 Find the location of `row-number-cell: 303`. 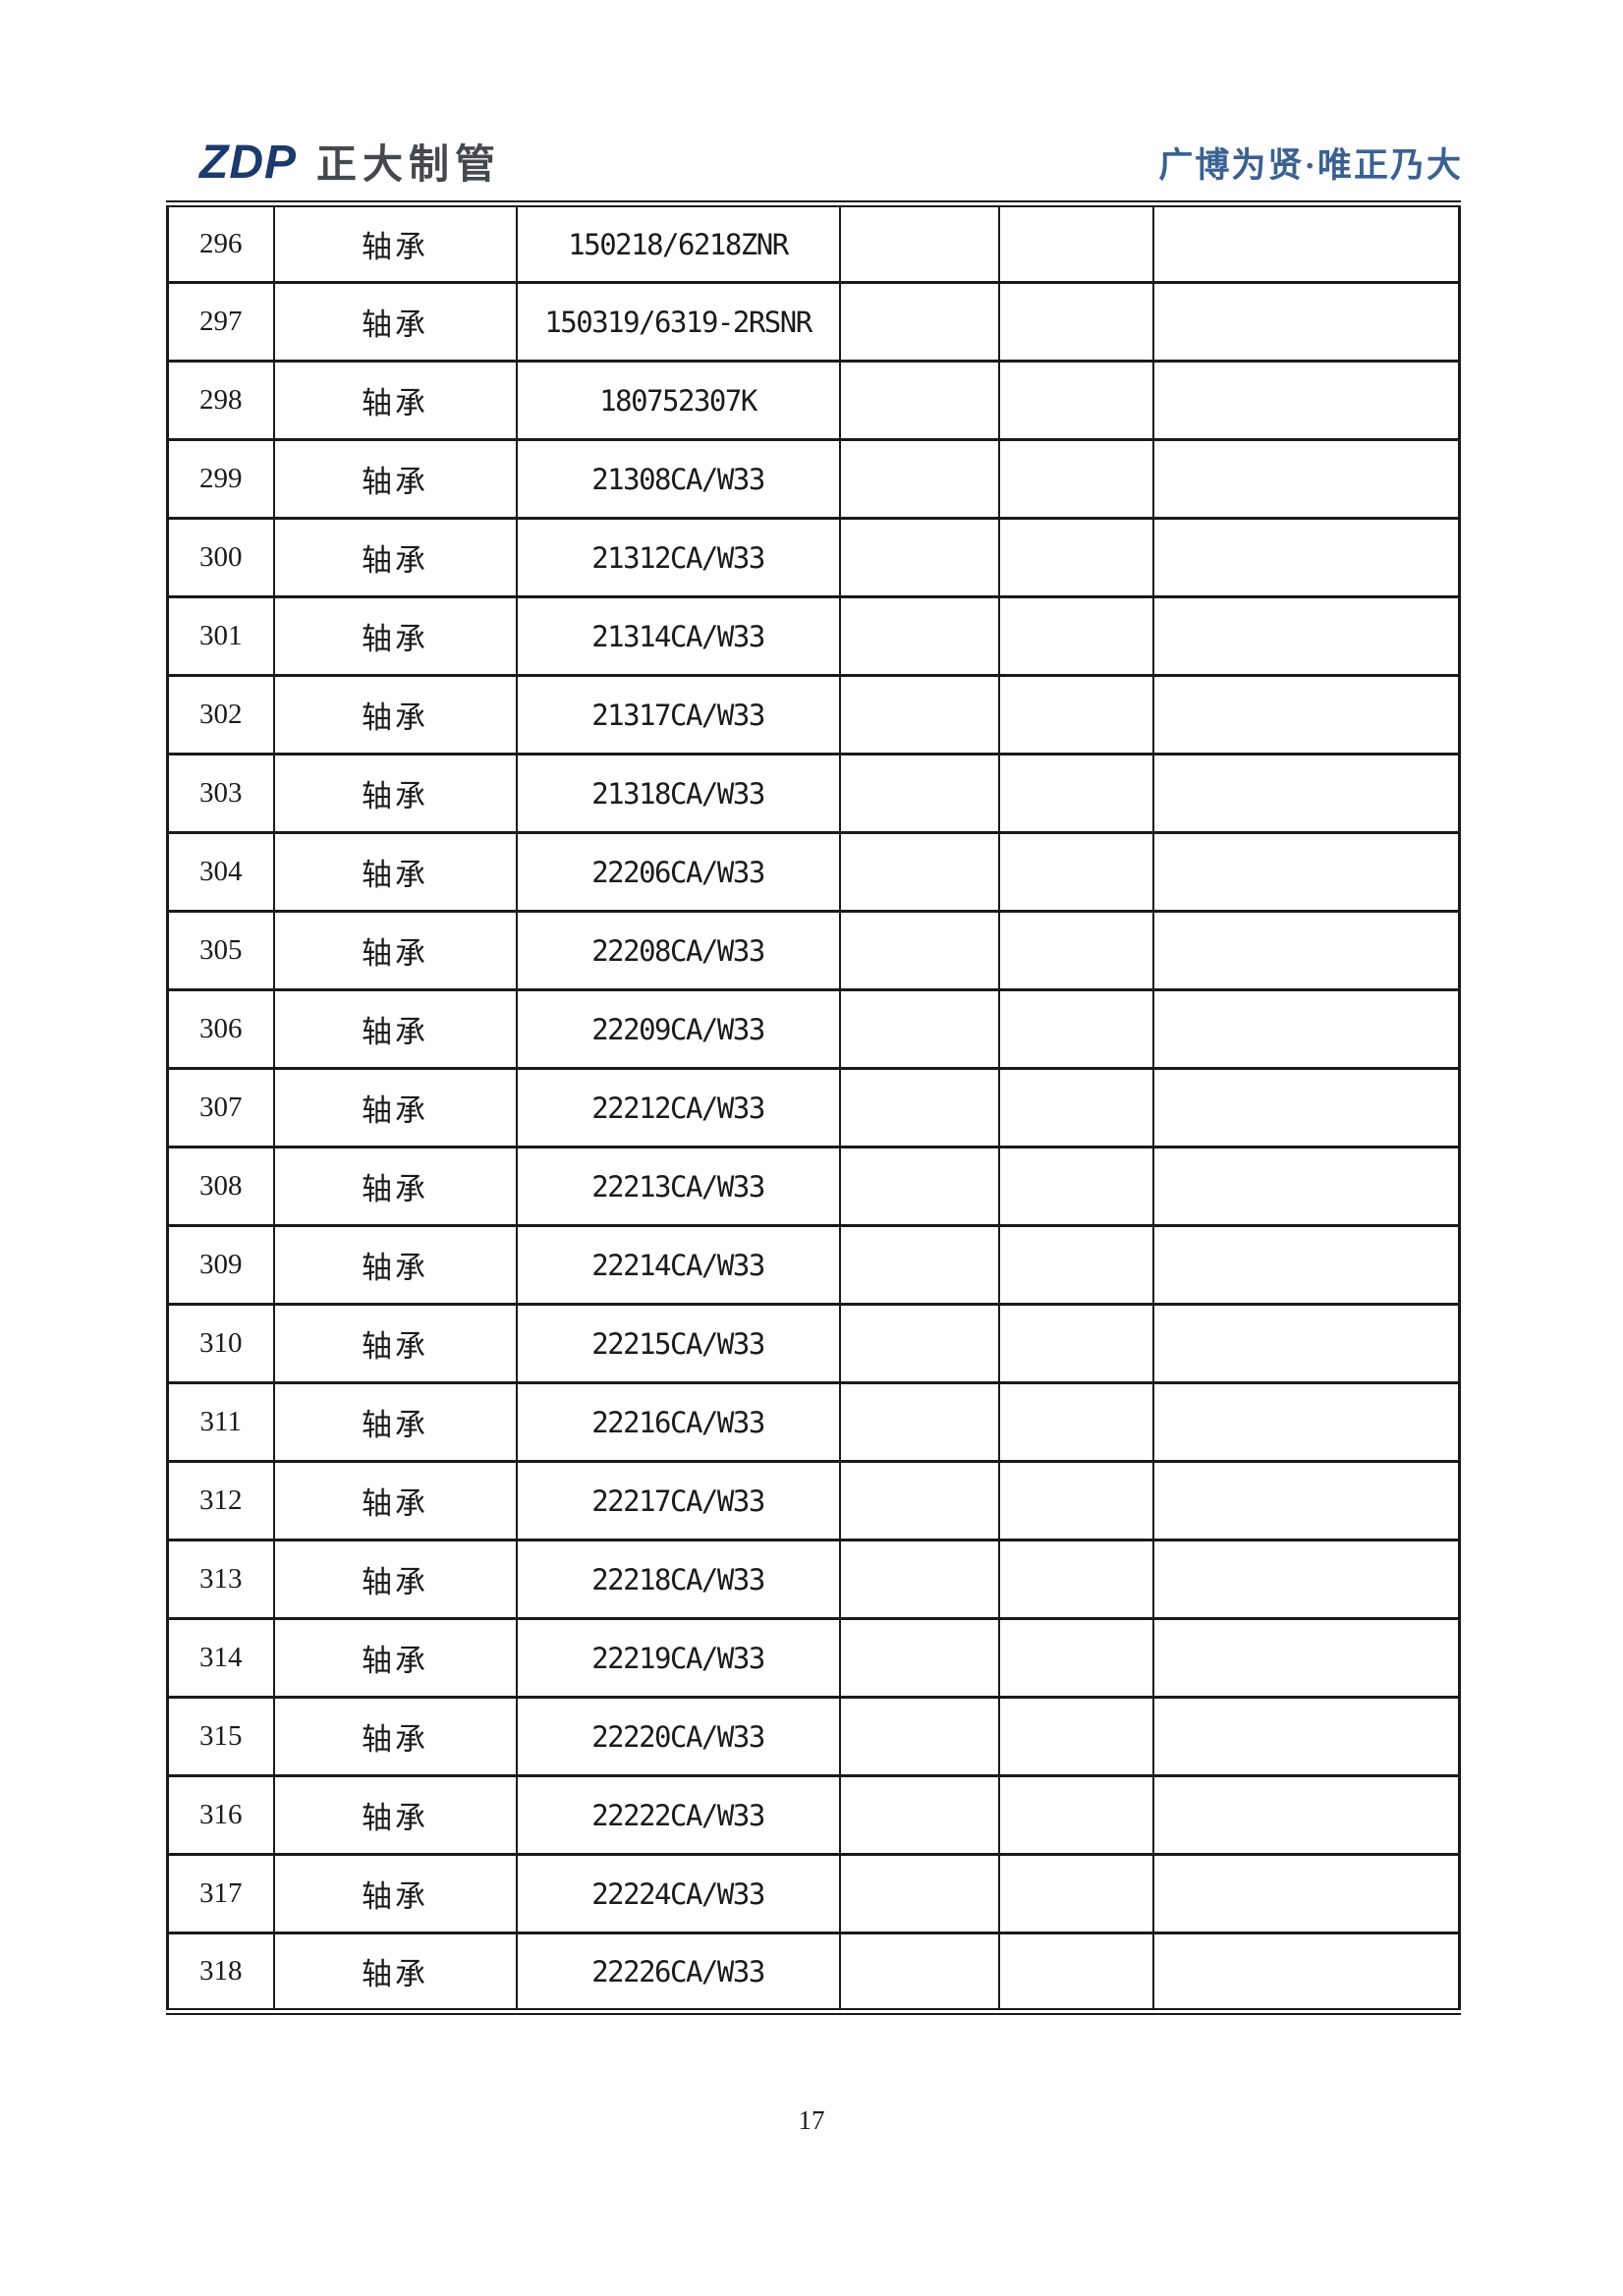

row-number-cell: 303 is located at coordinates (221, 793).